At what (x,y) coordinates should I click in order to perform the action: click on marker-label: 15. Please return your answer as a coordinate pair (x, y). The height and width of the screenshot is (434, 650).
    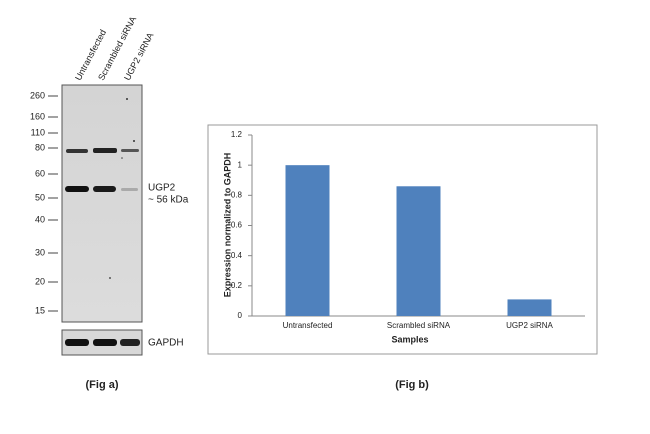
    Looking at the image, I should click on (40, 310).